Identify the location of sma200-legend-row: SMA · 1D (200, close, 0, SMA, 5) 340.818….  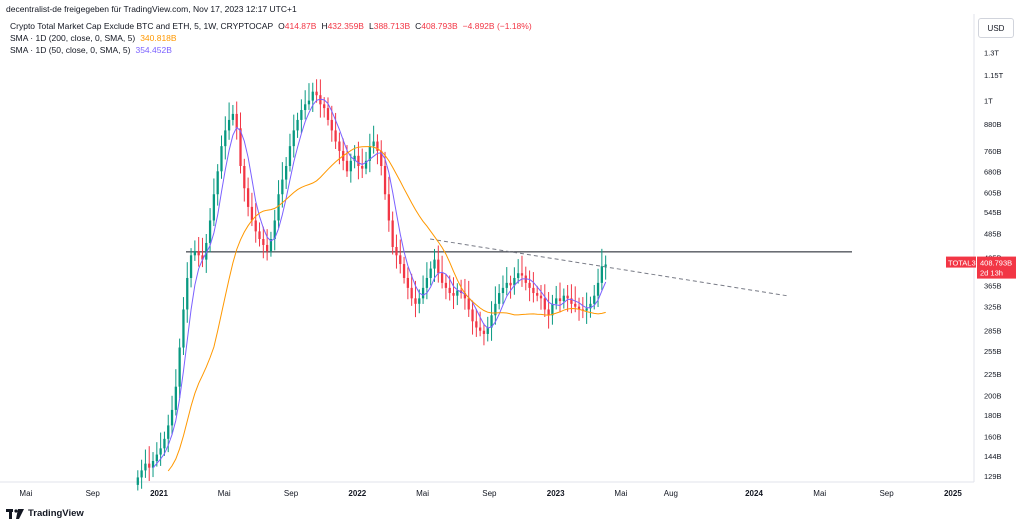
(271, 38).